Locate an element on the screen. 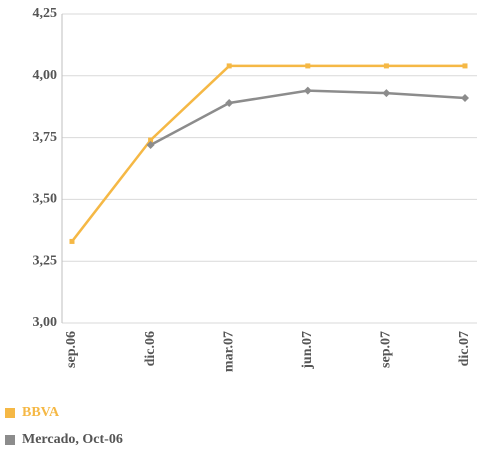  x-tick-label: dic.07 is located at coordinates (464, 348).